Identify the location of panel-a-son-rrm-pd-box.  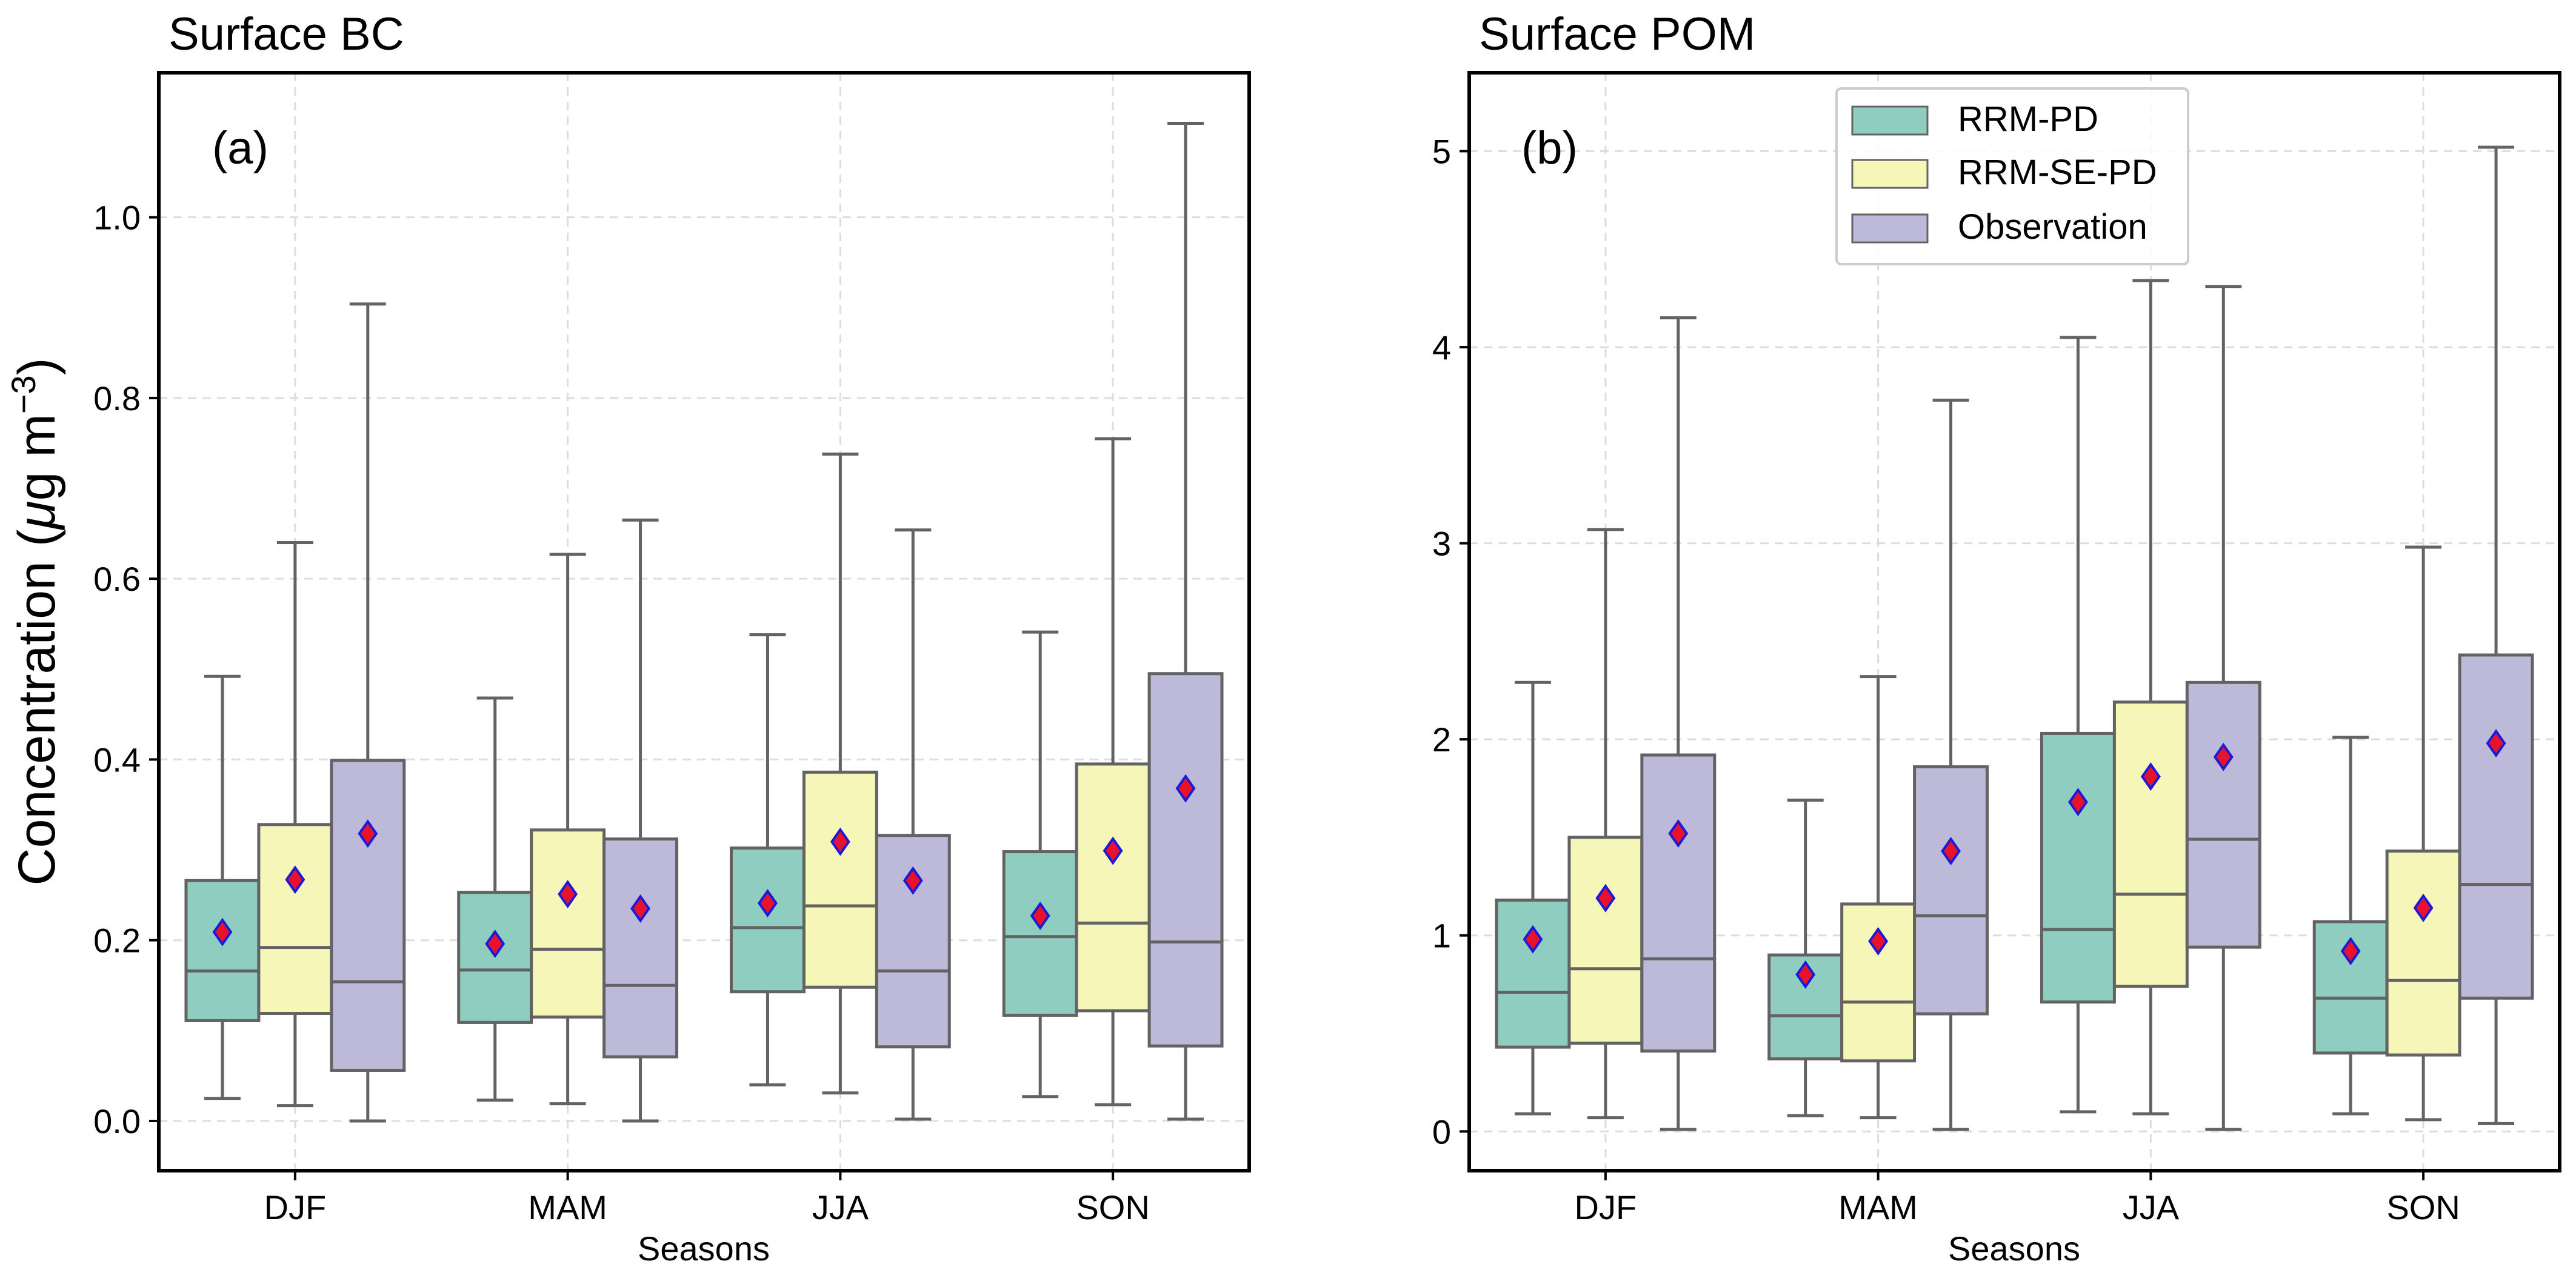
(1040, 865).